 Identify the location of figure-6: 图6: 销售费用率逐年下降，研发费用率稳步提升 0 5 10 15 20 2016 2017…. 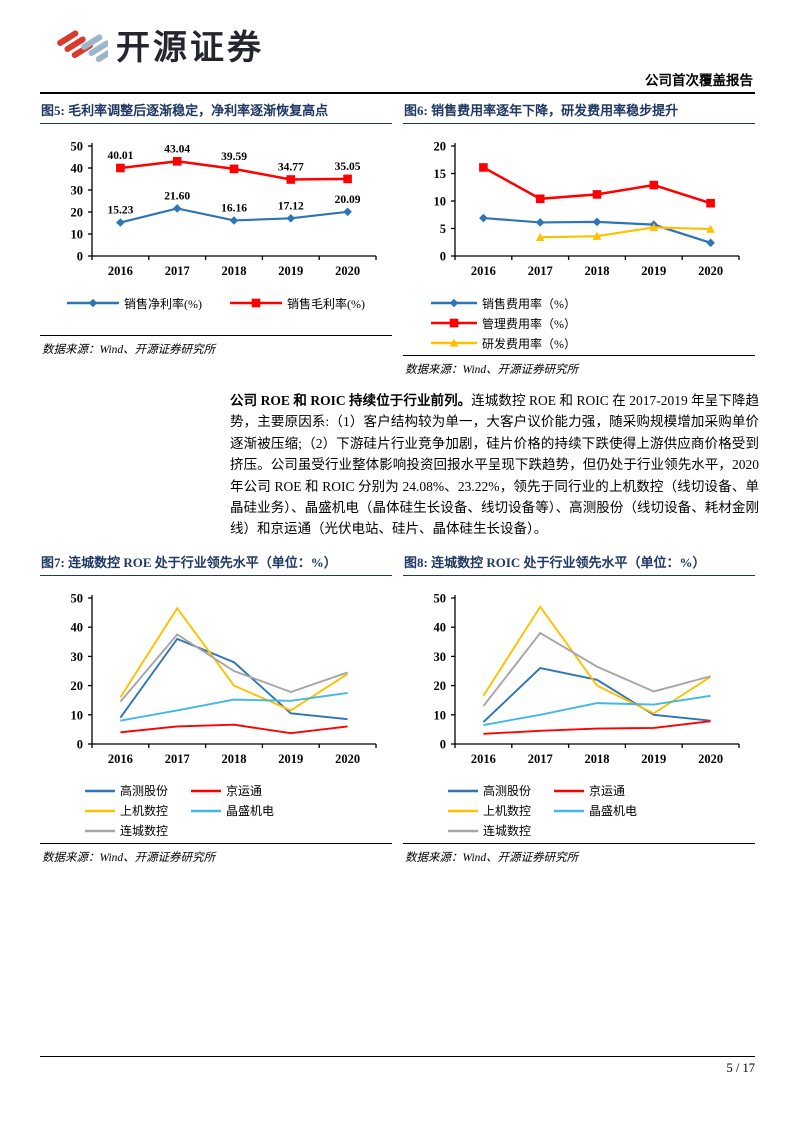
(579, 237).